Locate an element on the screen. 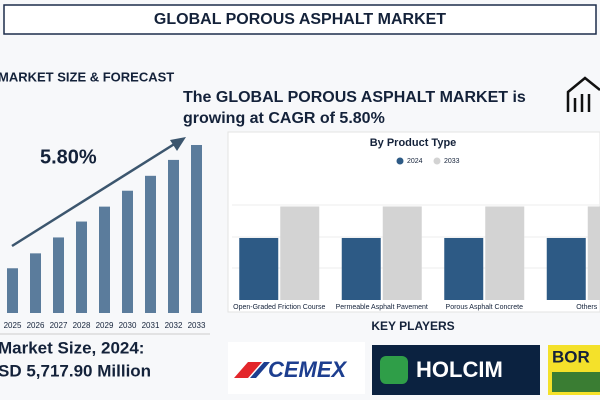 The width and height of the screenshot is (600, 400). x-tick-label: 2032 is located at coordinates (174, 325).